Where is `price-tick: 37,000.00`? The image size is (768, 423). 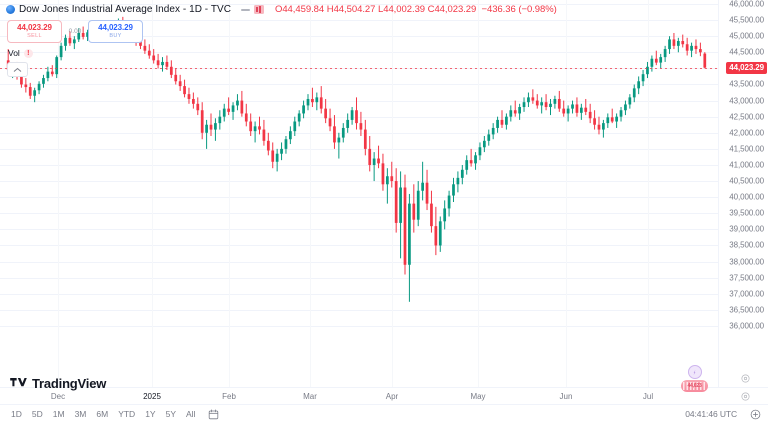 price-tick: 37,000.00 is located at coordinates (746, 294).